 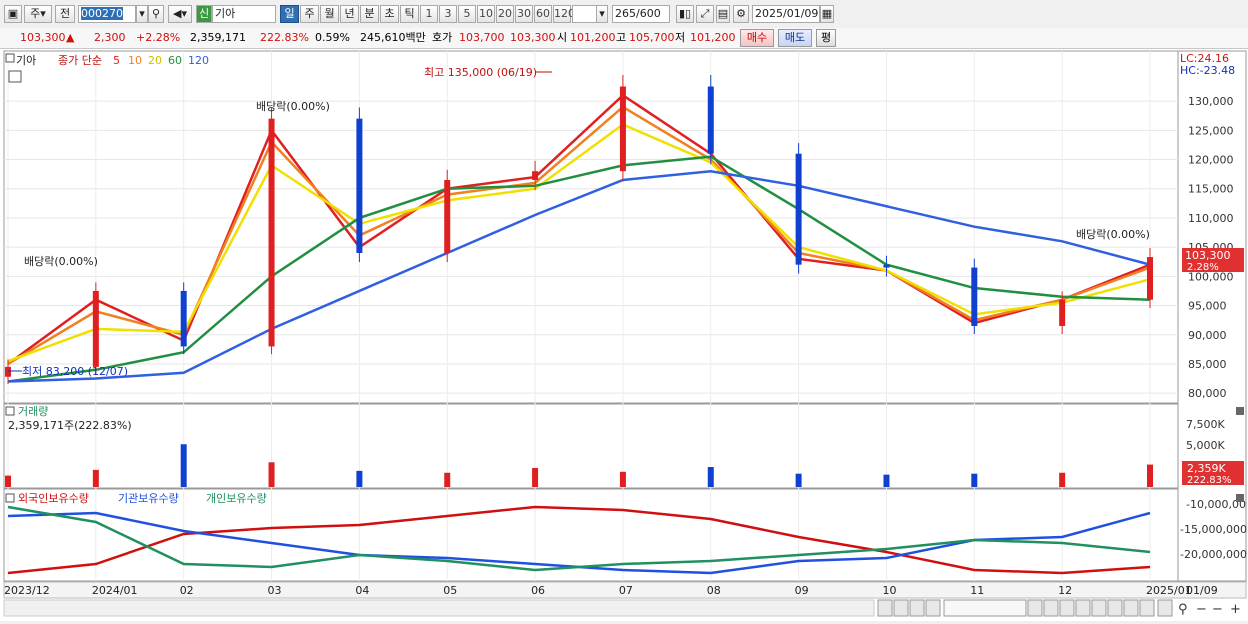 I want to click on panel-menu-icon, so click(x=10, y=58).